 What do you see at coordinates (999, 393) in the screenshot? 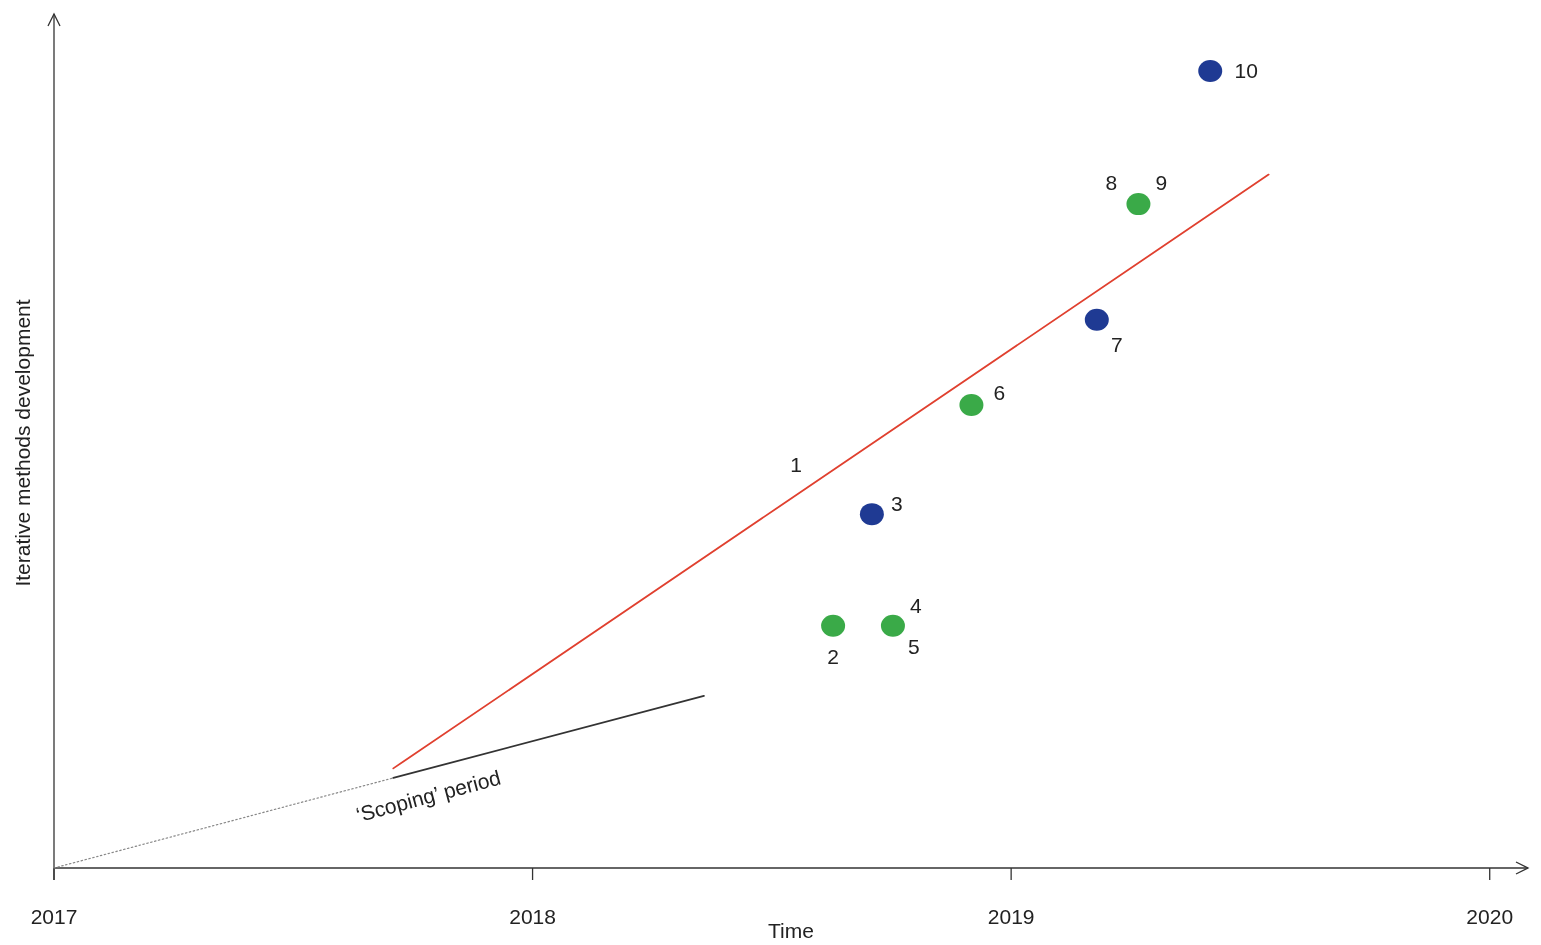
I see `annotation: 6` at bounding box center [999, 393].